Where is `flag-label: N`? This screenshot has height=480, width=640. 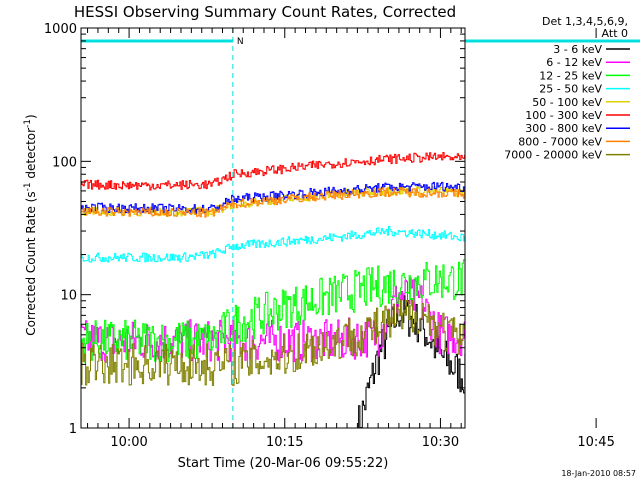 flag-label: N is located at coordinates (240, 42).